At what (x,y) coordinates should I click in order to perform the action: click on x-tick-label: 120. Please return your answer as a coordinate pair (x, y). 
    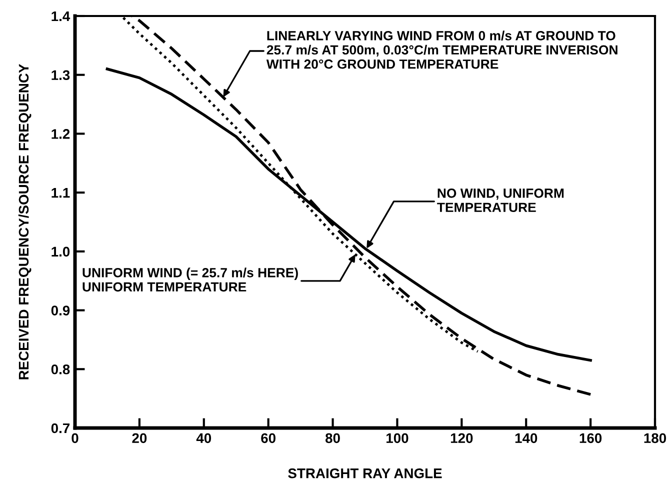
    Looking at the image, I should click on (461, 438).